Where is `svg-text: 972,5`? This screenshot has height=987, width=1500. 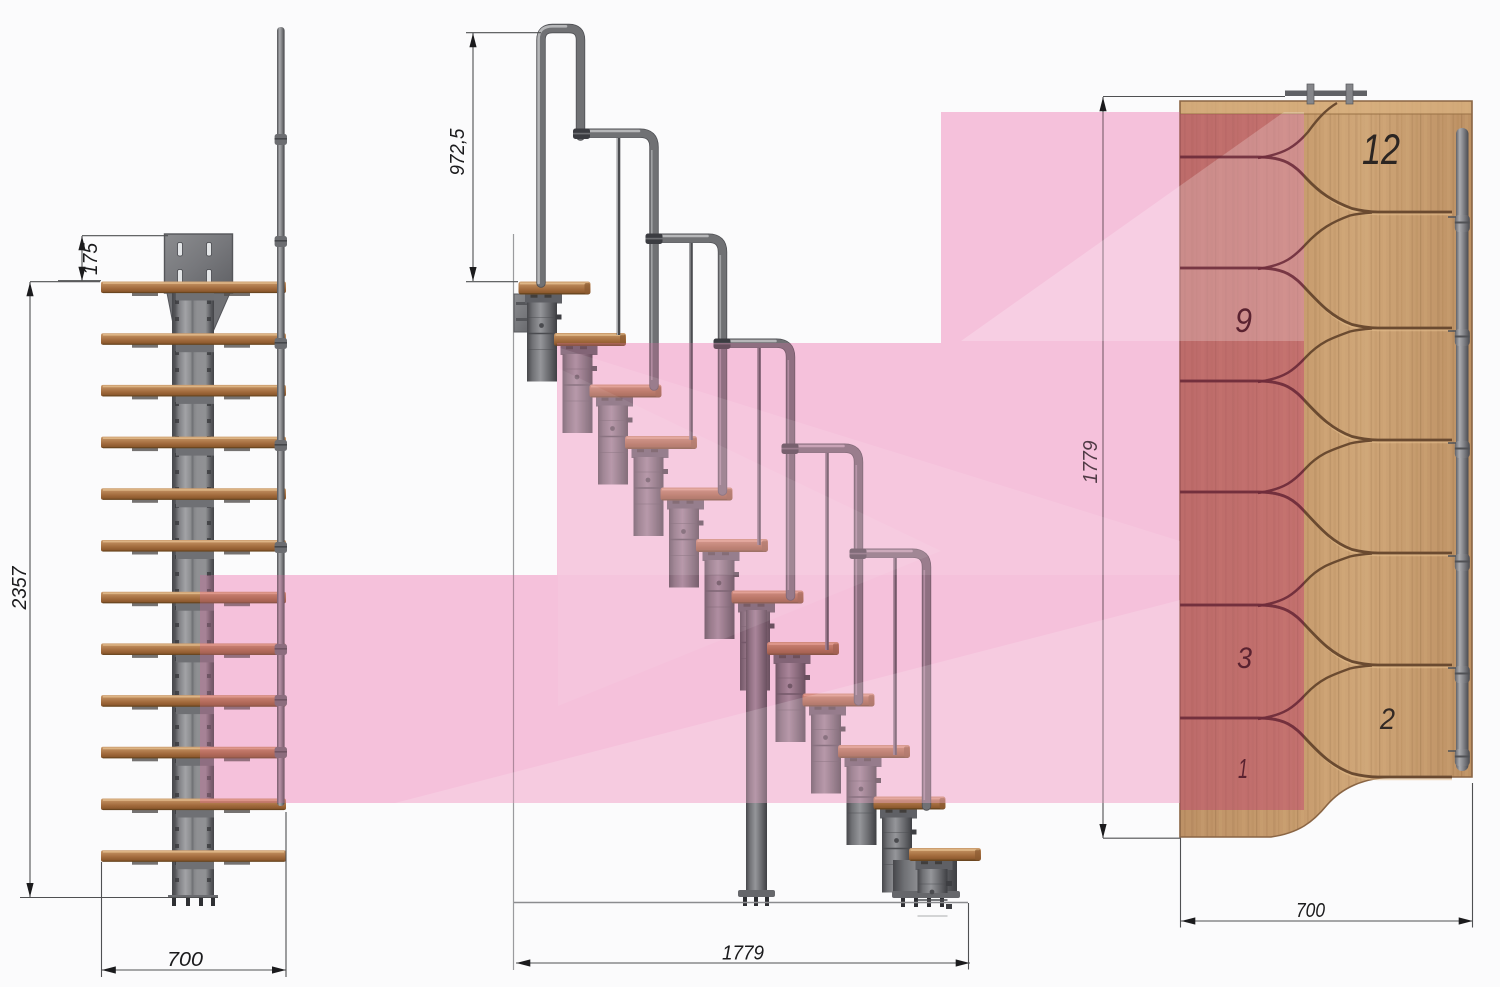 svg-text: 972,5 is located at coordinates (458, 152).